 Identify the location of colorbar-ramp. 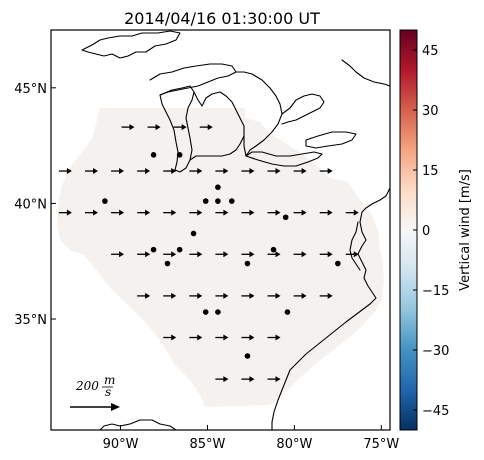
(408, 230).